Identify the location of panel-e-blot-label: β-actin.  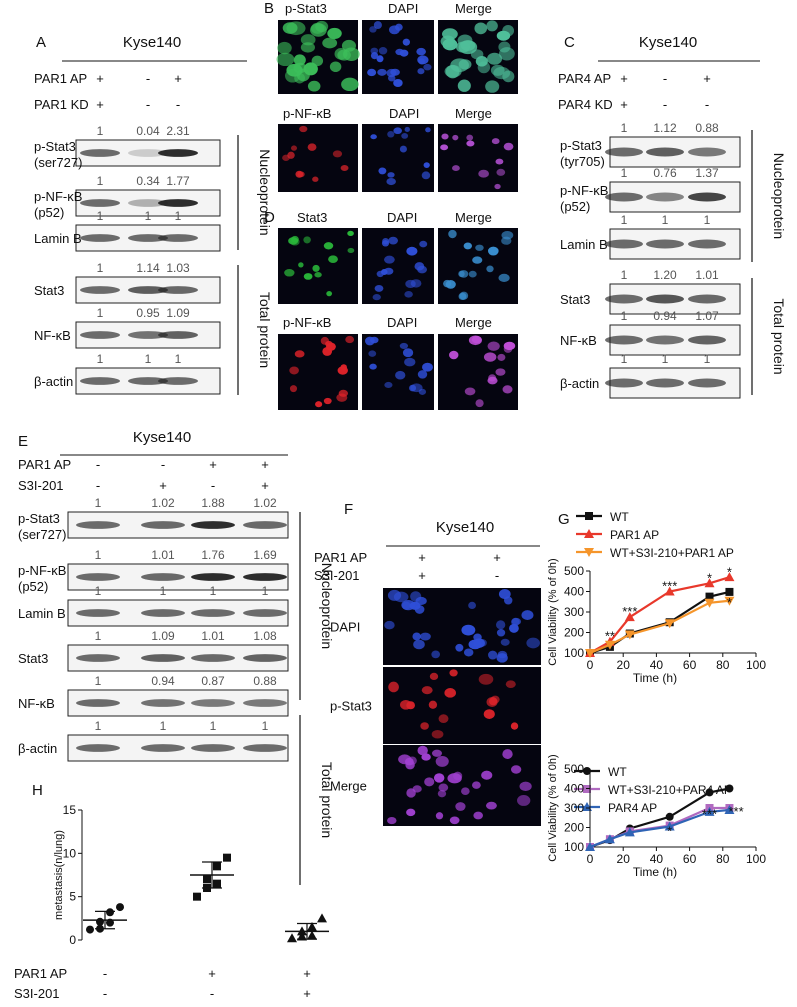
(37, 748).